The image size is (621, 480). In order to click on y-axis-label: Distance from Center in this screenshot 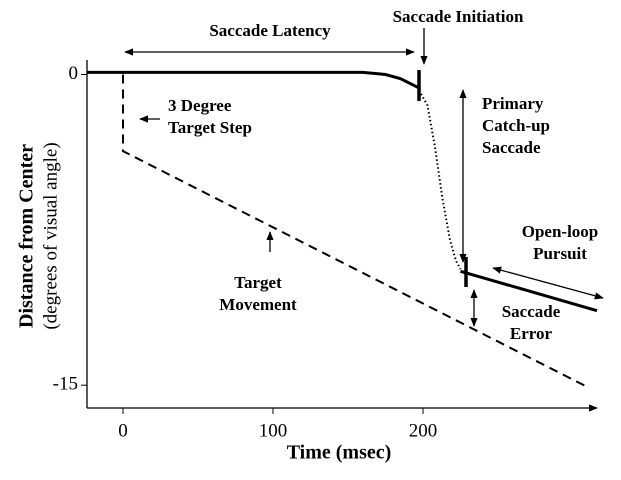, I will do `click(27, 236)`.